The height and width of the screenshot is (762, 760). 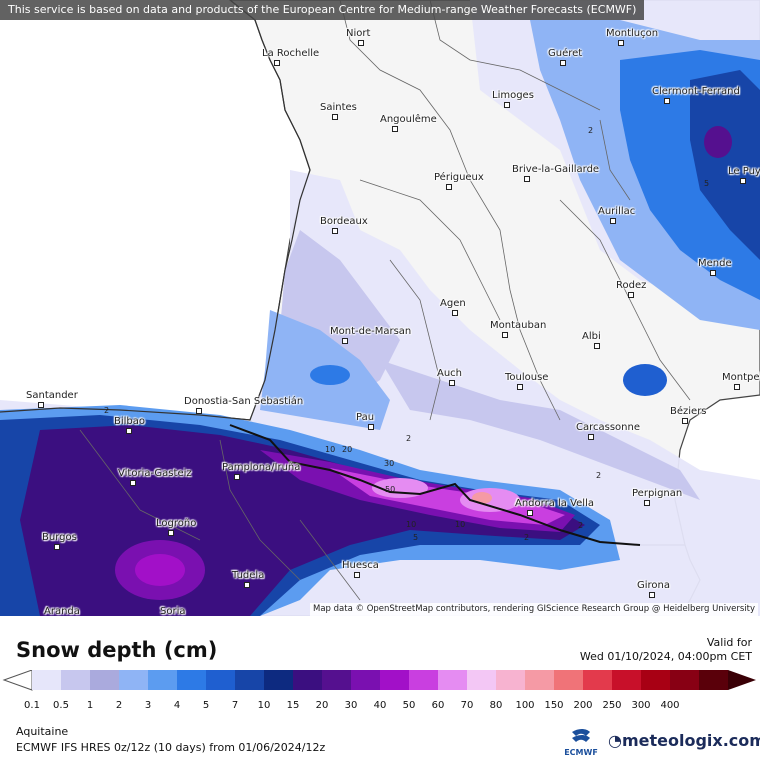 What do you see at coordinates (513, 95) in the screenshot?
I see `city-name: Limoges` at bounding box center [513, 95].